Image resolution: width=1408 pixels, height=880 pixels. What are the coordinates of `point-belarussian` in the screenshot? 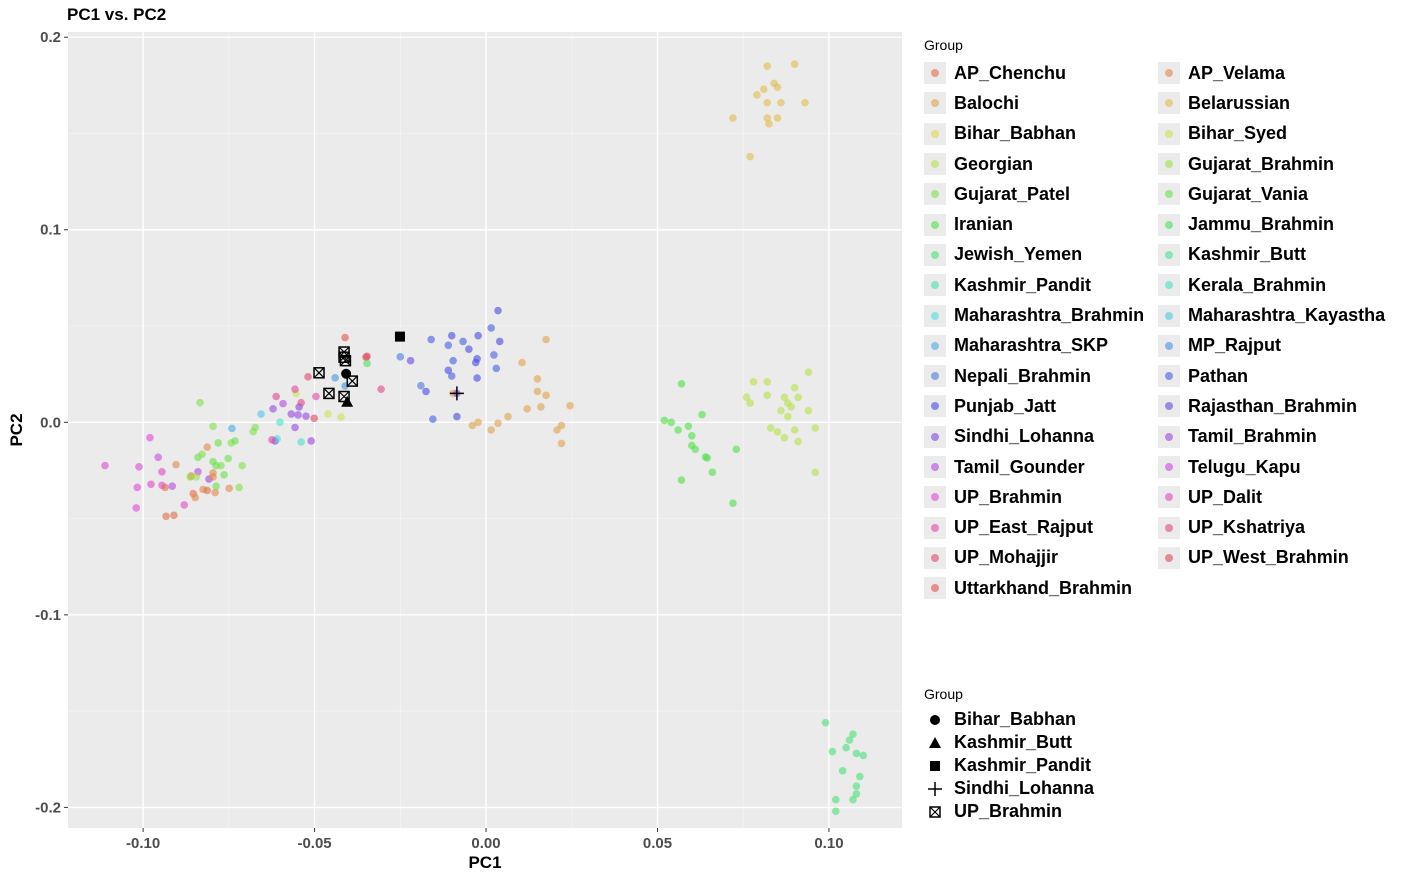 It's located at (767, 66).